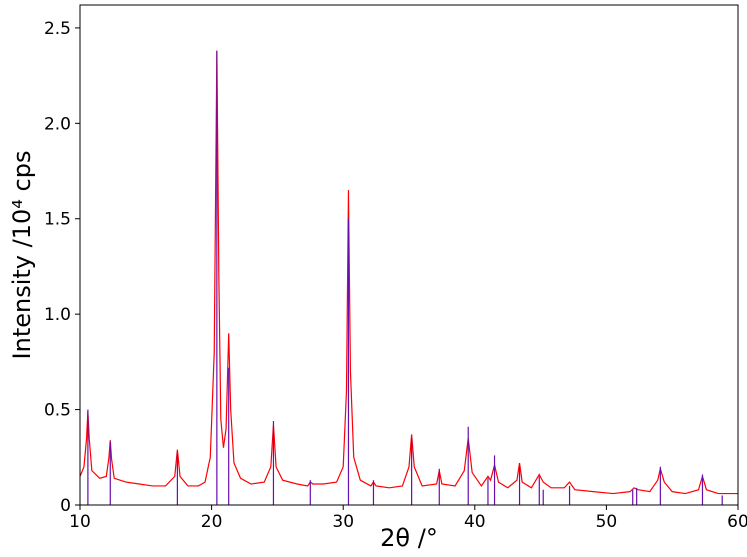 Image resolution: width=747 pixels, height=557 pixels. I want to click on y-tick-label: 2.0, so click(57, 124).